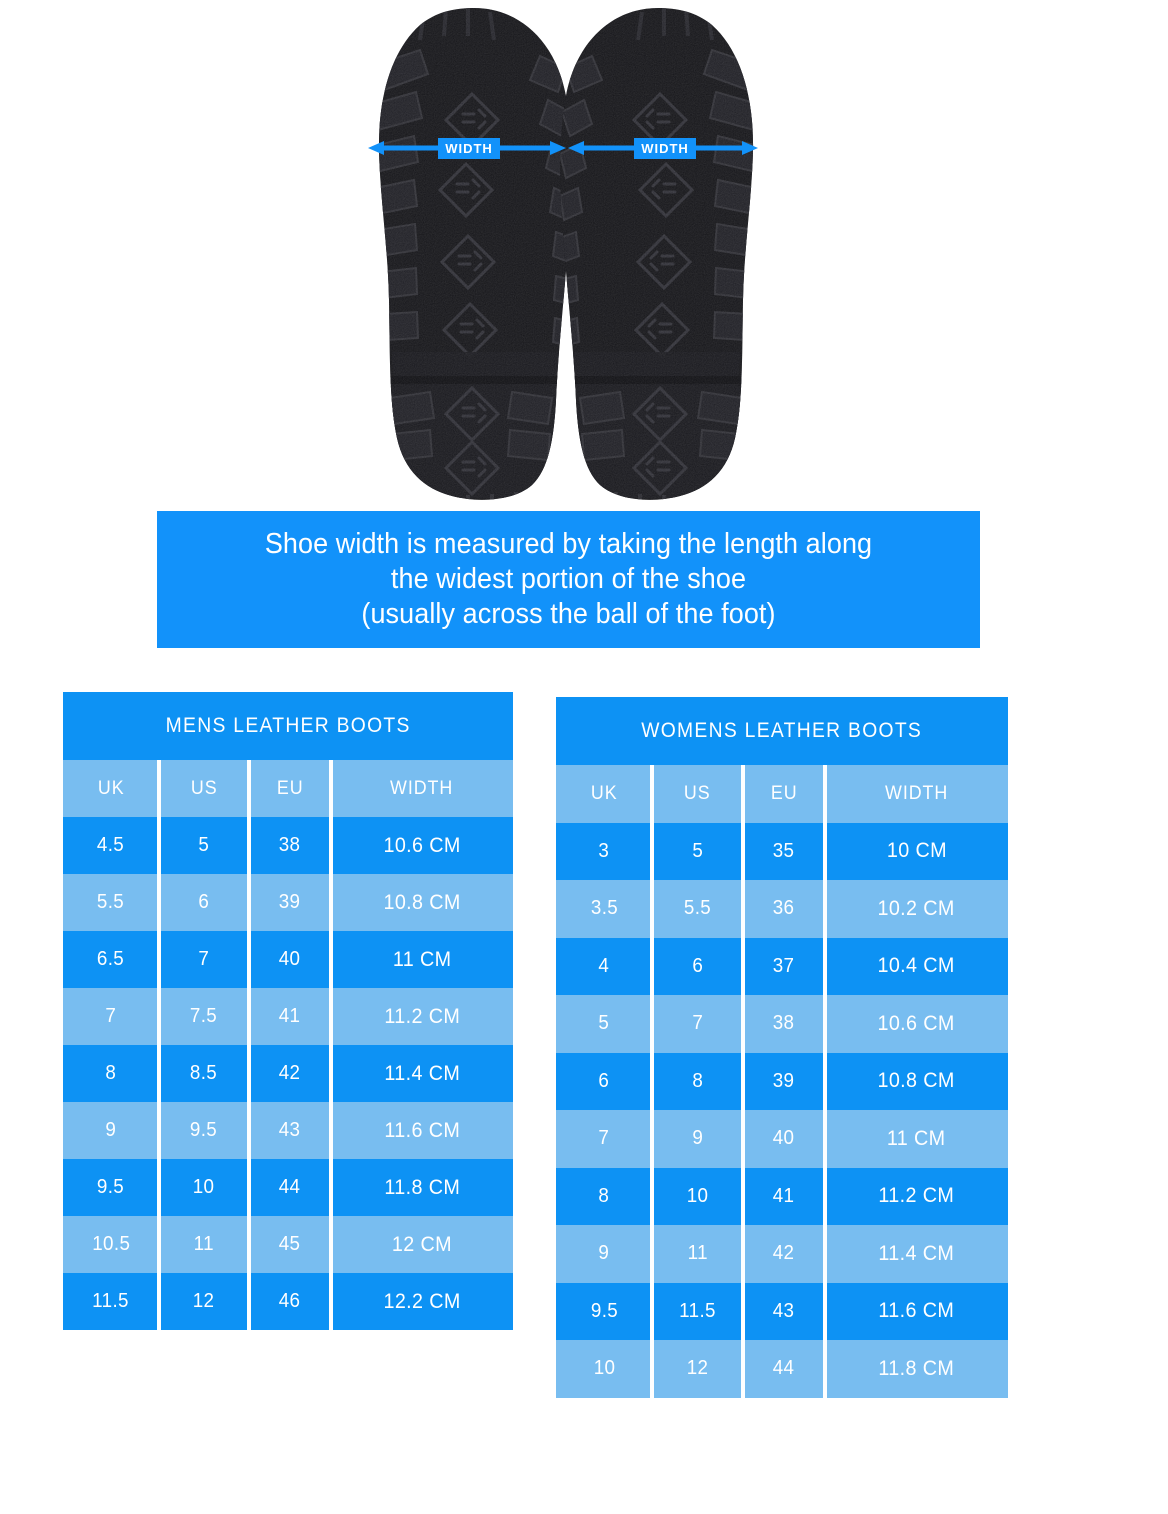 The height and width of the screenshot is (1514, 1168). Describe the element at coordinates (782, 1024) in the screenshot. I see `table-cell-eu: 38` at that location.